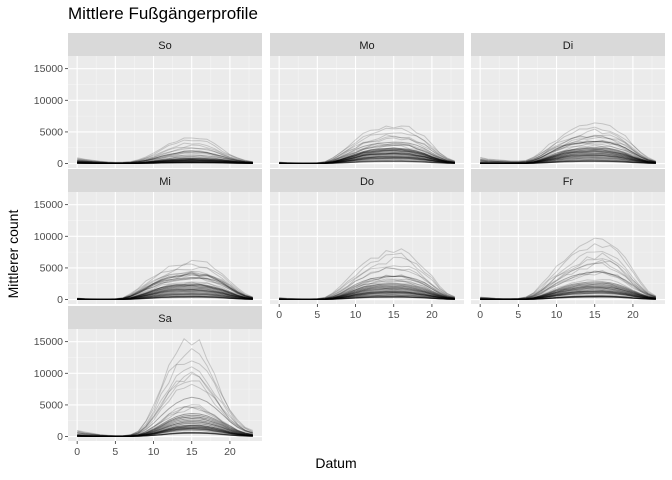 This screenshot has height=480, width=672. What do you see at coordinates (568, 182) in the screenshot?
I see `facet-strip-label: Fr` at bounding box center [568, 182].